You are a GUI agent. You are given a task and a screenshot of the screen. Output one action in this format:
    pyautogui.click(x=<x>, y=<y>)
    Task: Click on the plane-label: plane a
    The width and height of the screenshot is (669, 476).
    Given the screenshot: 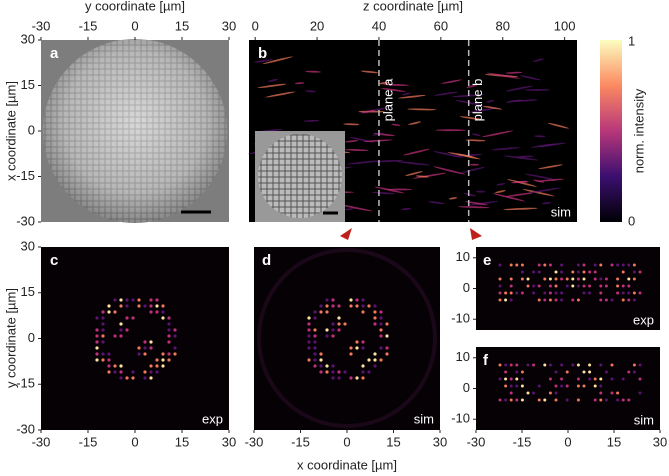 What is the action you would take?
    pyautogui.click(x=387, y=99)
    